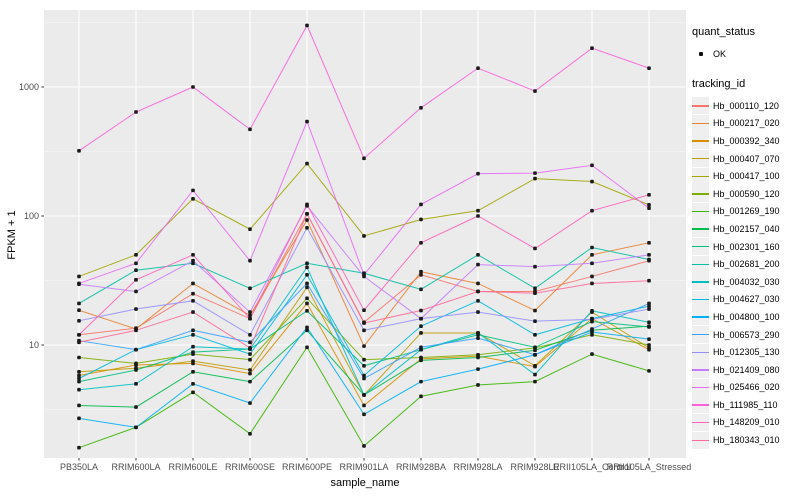 The width and height of the screenshot is (800, 500). Describe the element at coordinates (745, 176) in the screenshot. I see `legend-item: Hb_000417_100` at that location.